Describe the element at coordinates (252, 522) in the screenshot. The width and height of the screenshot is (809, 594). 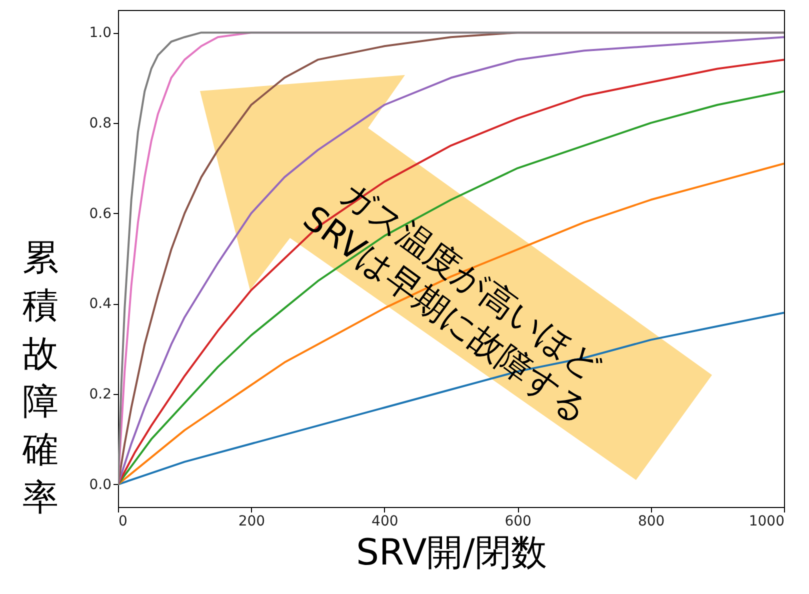
I see `x-tick-label: 200` at that location.